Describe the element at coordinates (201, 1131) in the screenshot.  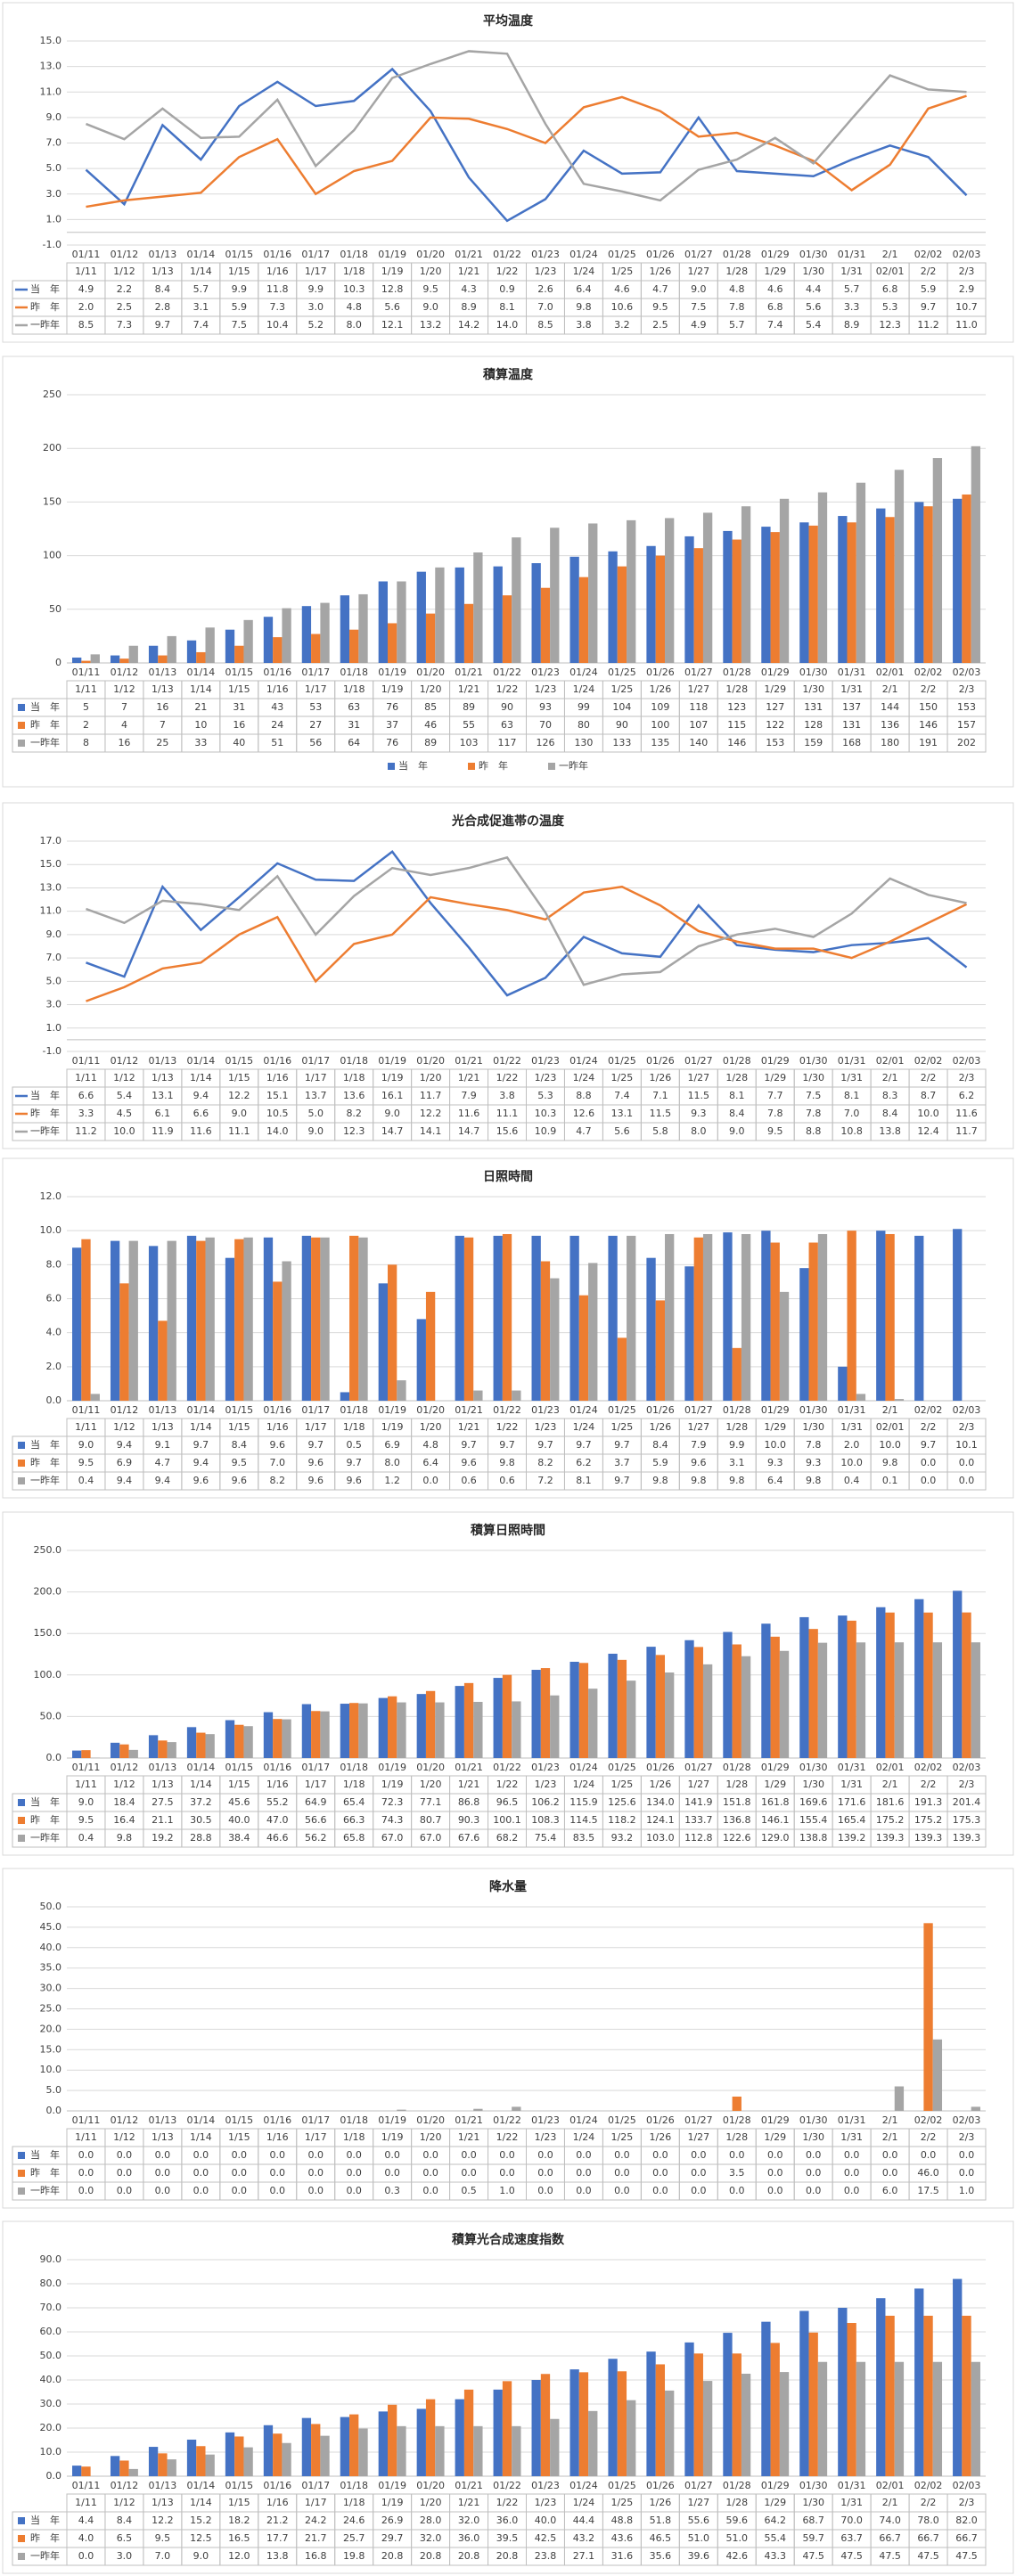
I see `table-value: 11.6` at that location.